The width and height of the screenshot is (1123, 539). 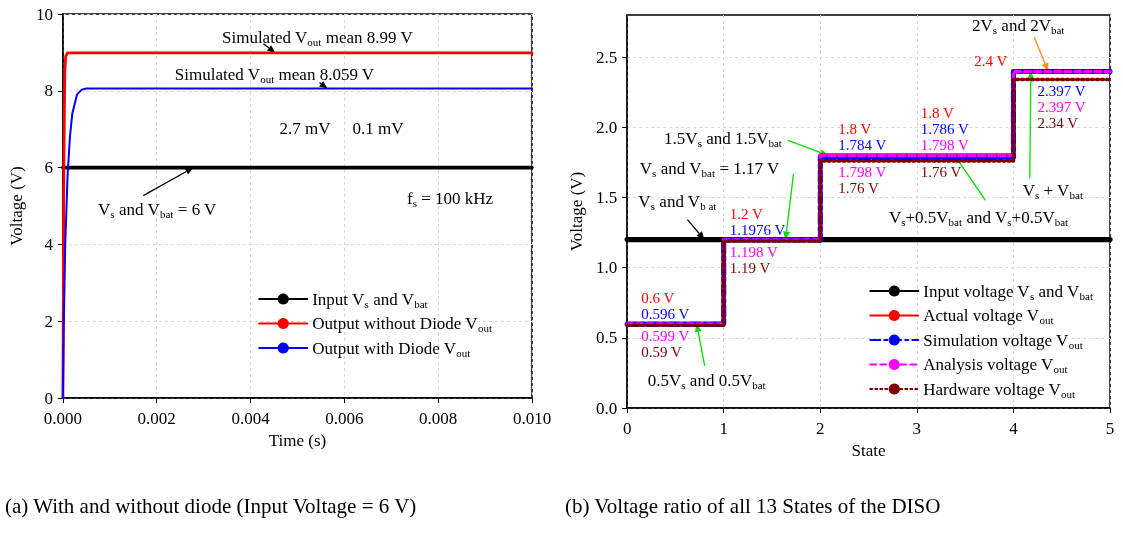 I want to click on x-tick-label: 0.002, so click(x=156, y=418).